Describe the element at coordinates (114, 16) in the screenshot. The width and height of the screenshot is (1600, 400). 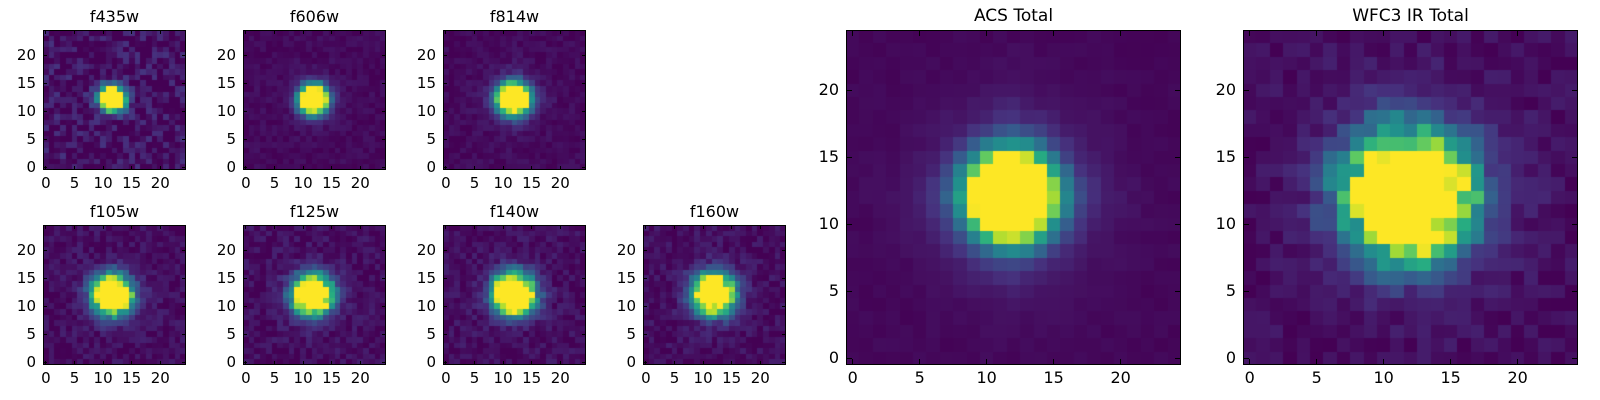
I see `panel-title: f435w` at that location.